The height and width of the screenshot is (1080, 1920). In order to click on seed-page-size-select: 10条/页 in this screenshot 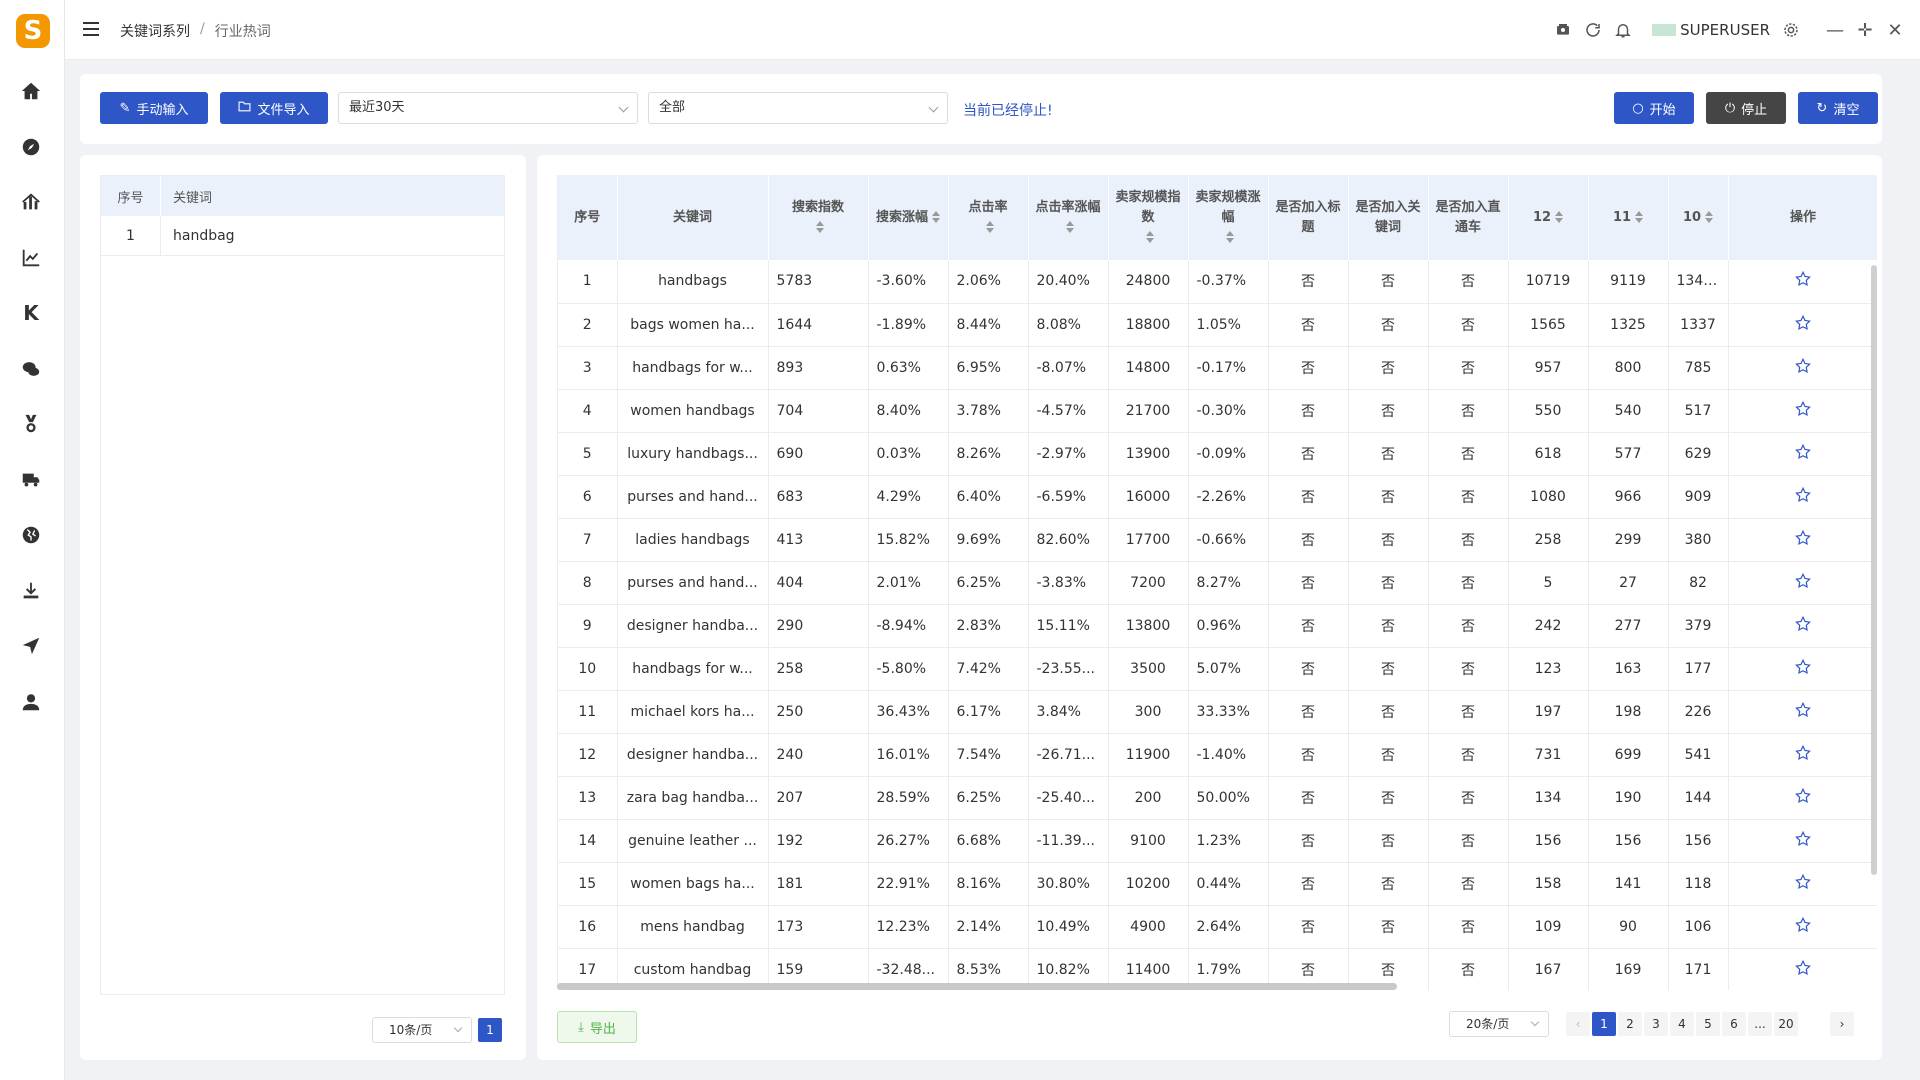, I will do `click(422, 1030)`.